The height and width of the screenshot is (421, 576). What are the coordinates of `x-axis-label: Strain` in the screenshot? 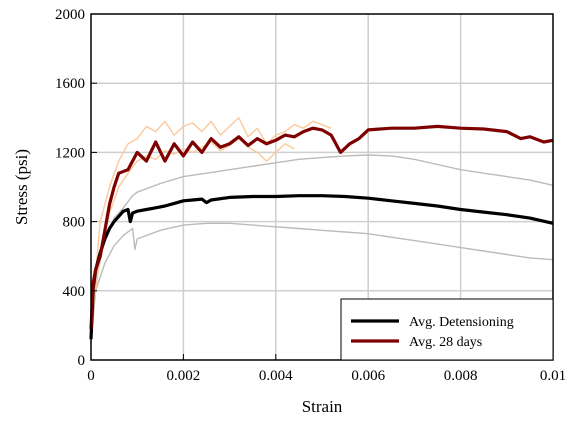 It's located at (322, 406).